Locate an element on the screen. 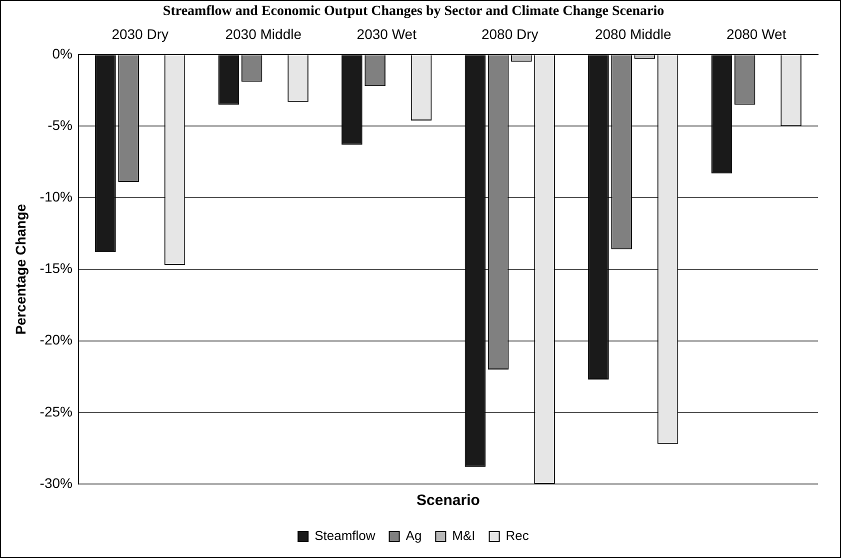 The width and height of the screenshot is (841, 558). y-tick-label: -30% is located at coordinates (56, 482).